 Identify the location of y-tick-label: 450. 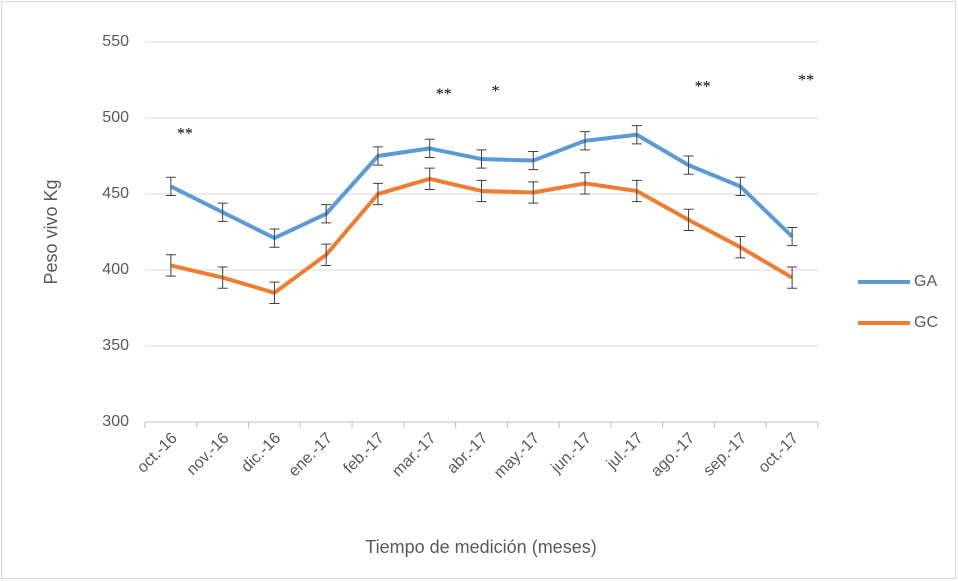
(115, 193).